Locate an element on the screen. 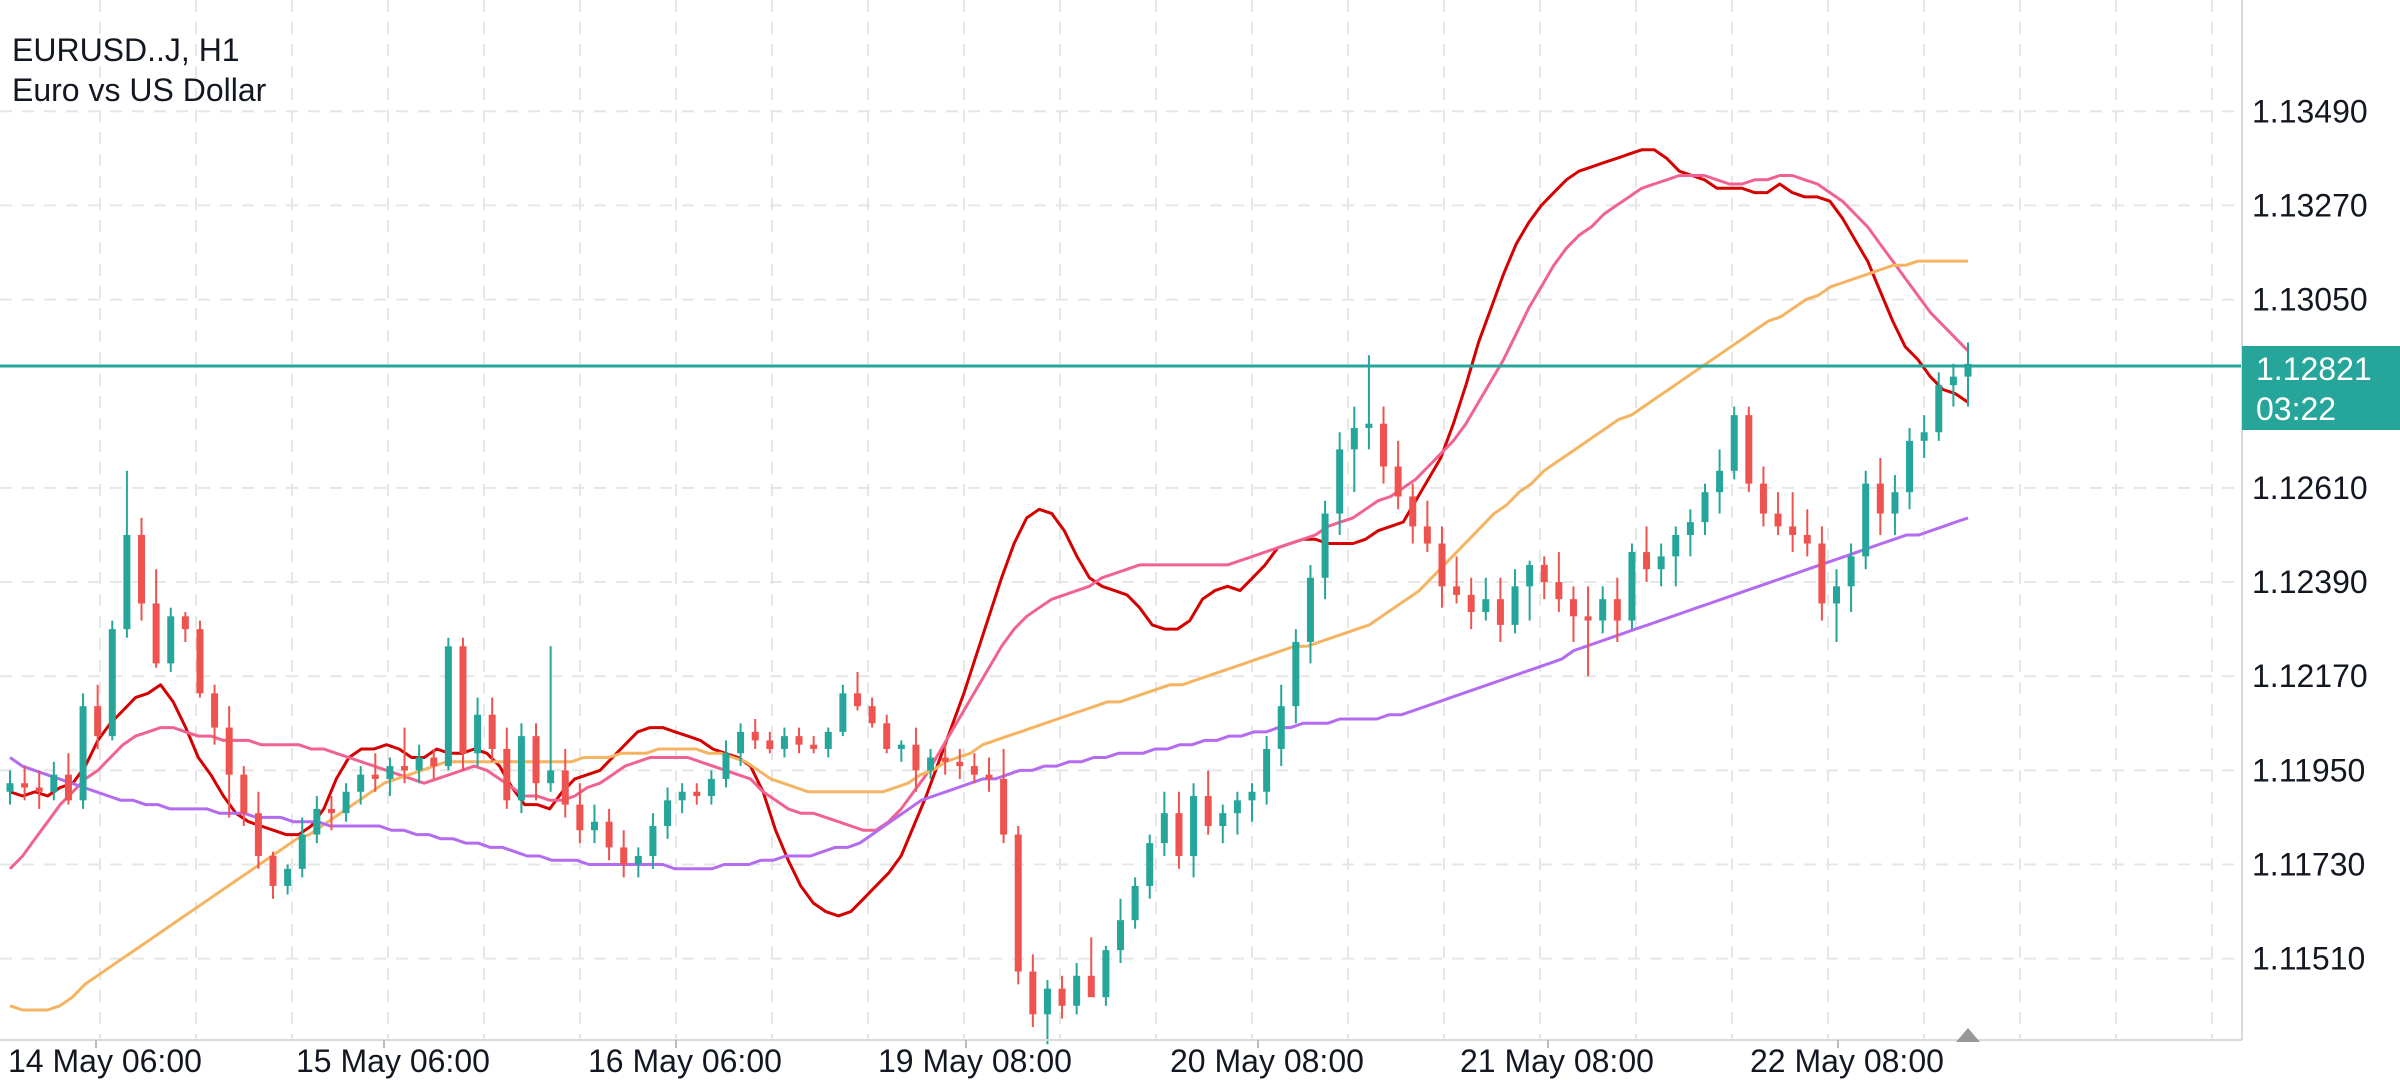 This screenshot has height=1080, width=2400. symbol-description: Euro vs US Dollar is located at coordinates (139, 90).